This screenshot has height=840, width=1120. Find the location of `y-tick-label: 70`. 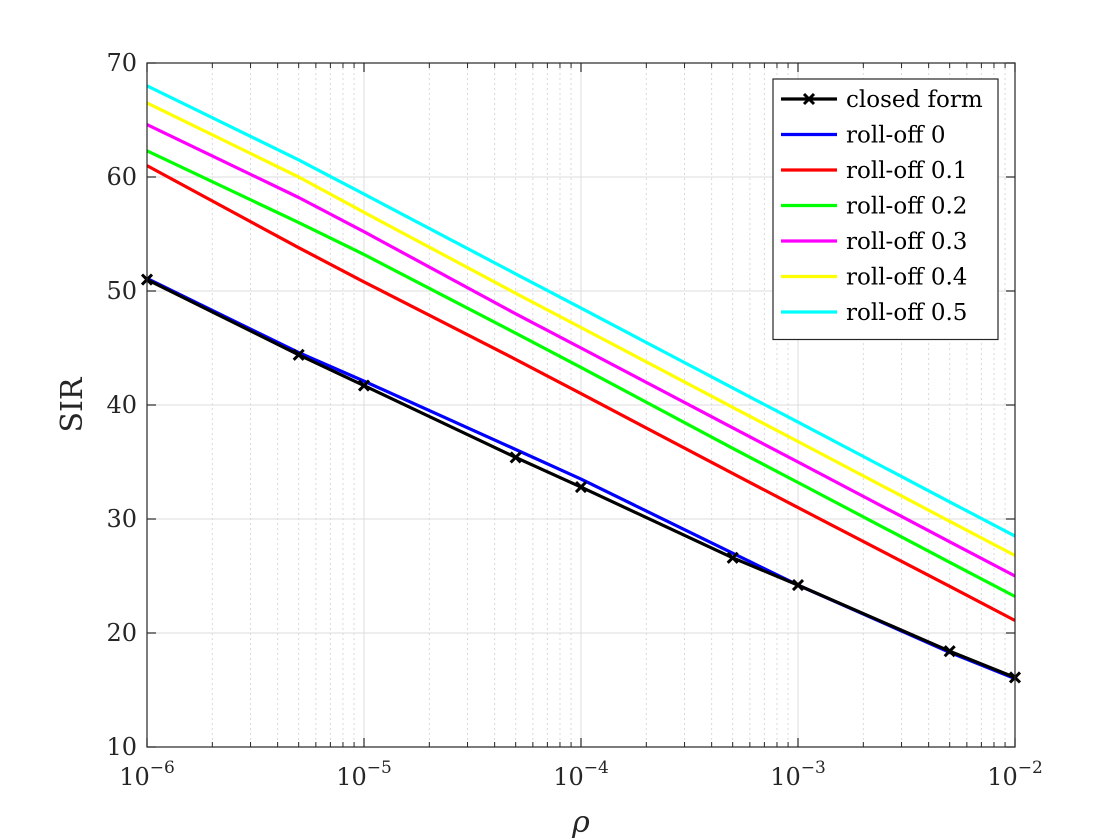

y-tick-label: 70 is located at coordinates (121, 63).